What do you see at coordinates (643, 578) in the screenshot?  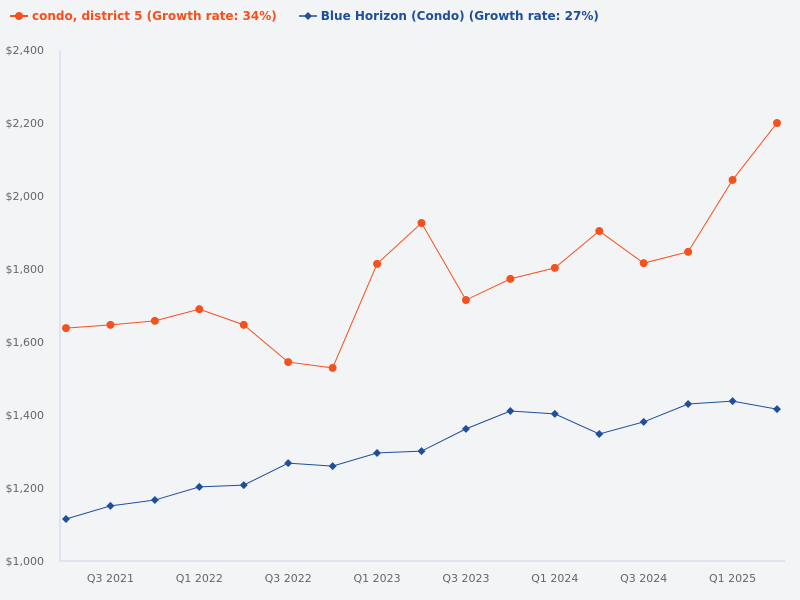 I see `x-tick-label: Q3 2024` at bounding box center [643, 578].